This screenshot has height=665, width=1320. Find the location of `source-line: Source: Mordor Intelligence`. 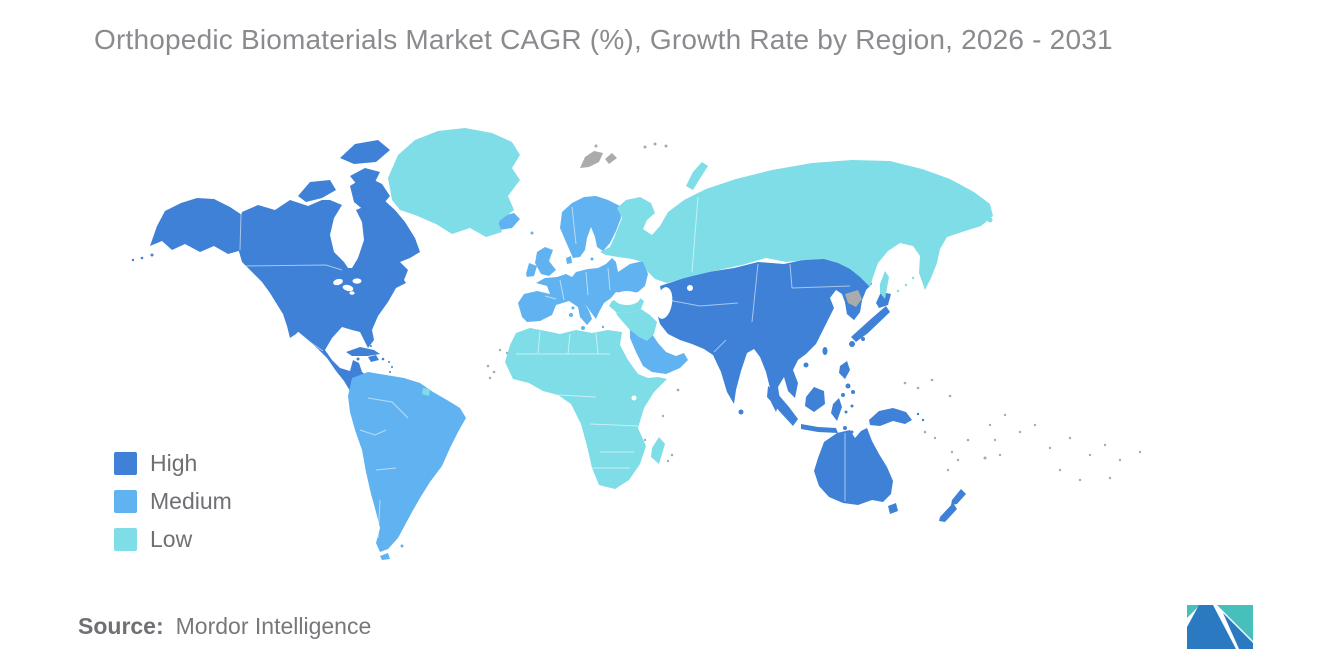

source-line: Source: Mordor Intelligence is located at coordinates (224, 626).